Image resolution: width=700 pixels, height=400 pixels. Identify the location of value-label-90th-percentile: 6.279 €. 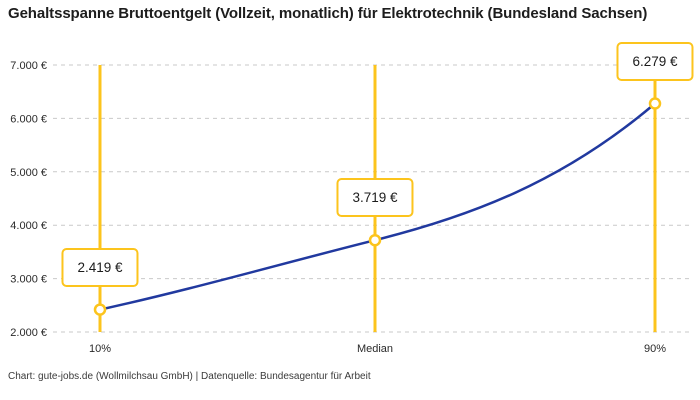
(655, 61).